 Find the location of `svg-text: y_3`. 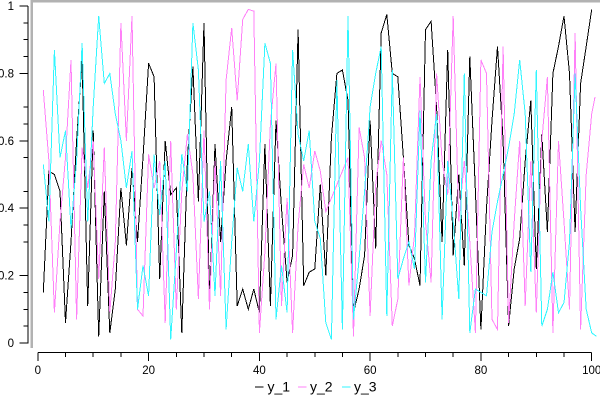

svg-text: y_3 is located at coordinates (365, 387).